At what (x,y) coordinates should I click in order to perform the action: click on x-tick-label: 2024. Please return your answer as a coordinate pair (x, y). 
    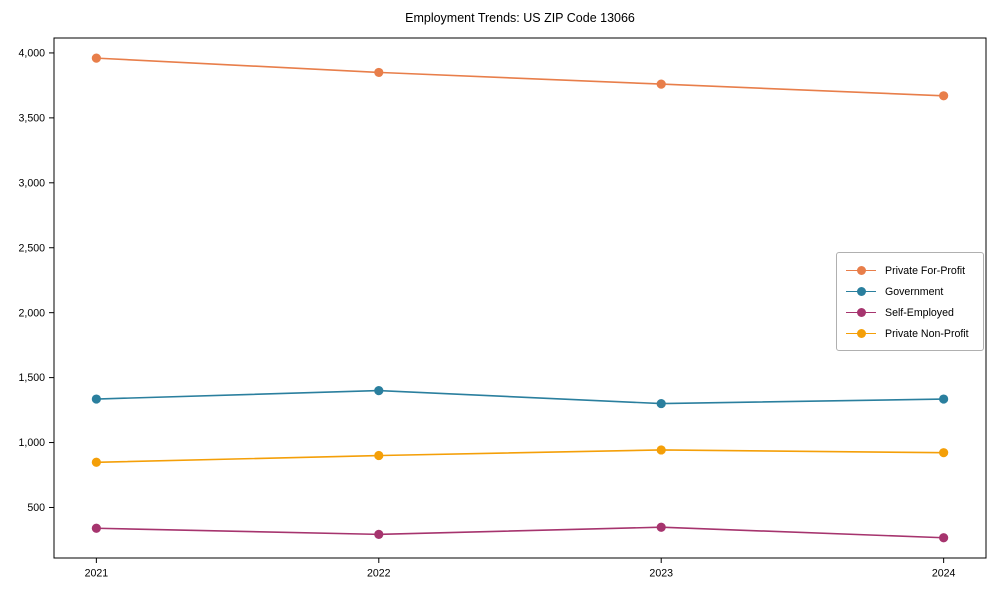
    Looking at the image, I should click on (944, 574).